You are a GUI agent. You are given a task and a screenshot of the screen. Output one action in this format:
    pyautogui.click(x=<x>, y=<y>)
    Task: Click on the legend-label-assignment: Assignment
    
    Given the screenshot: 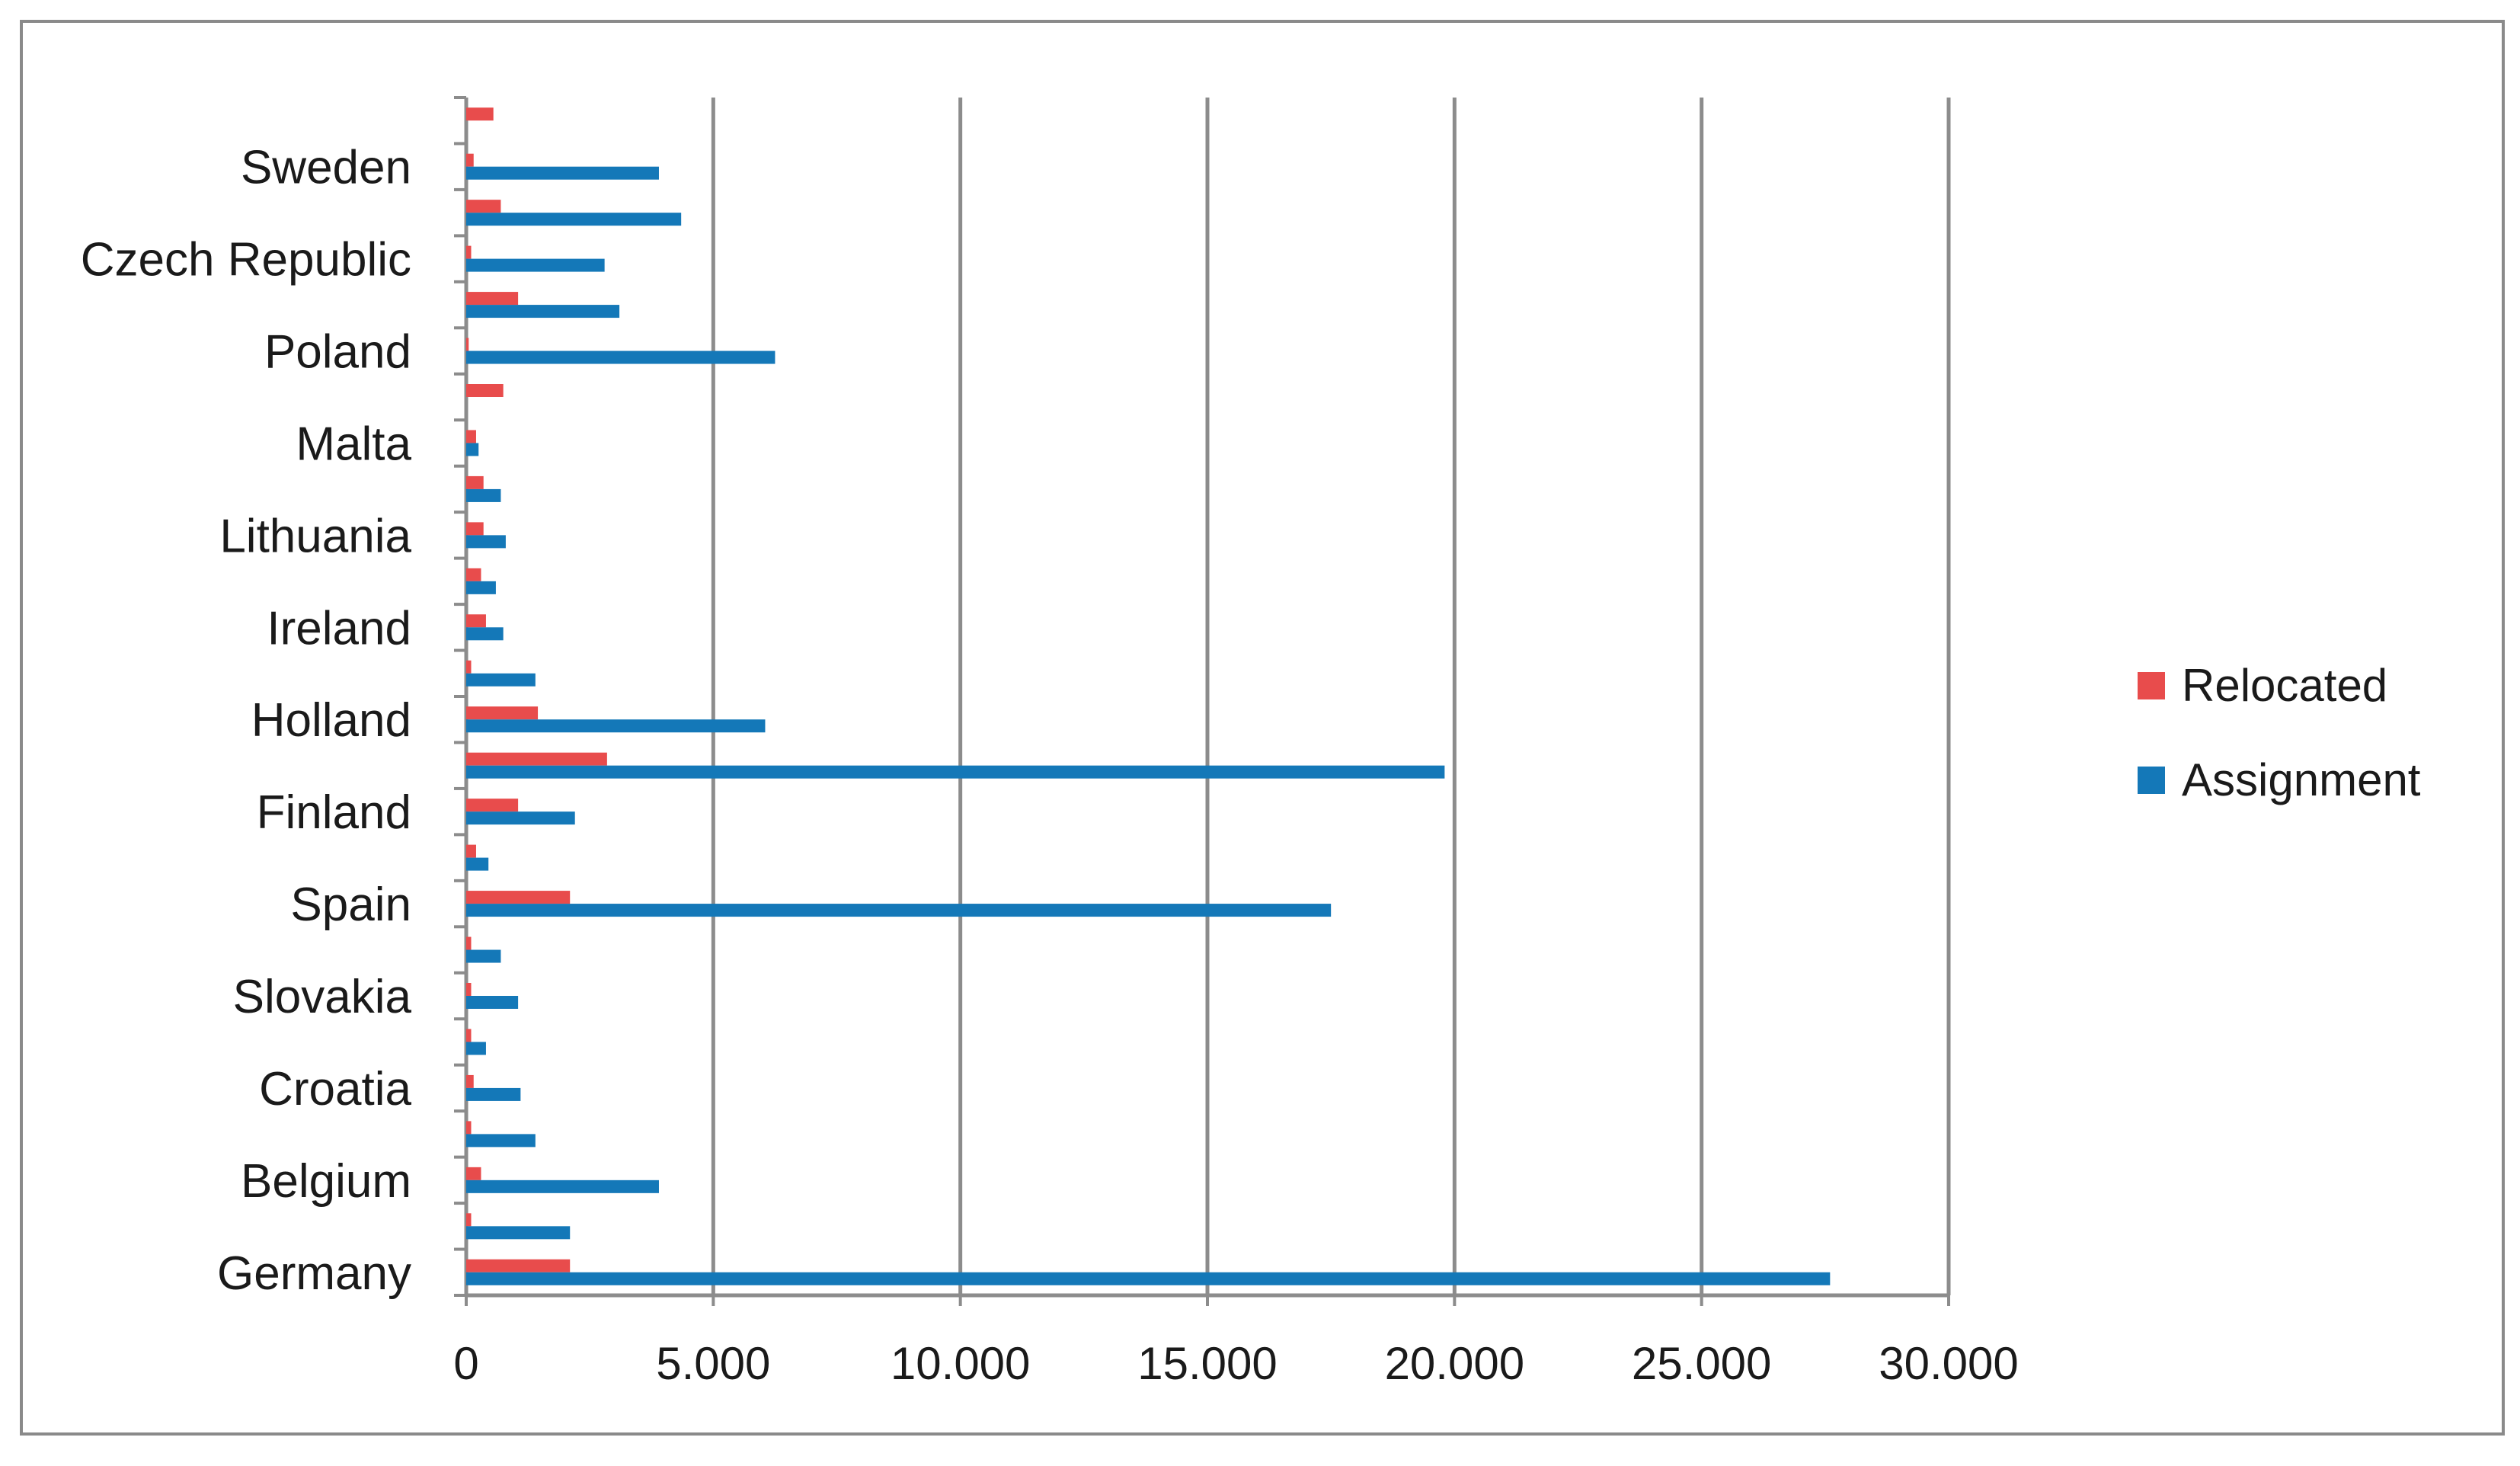 What is the action you would take?
    pyautogui.click(x=2301, y=779)
    